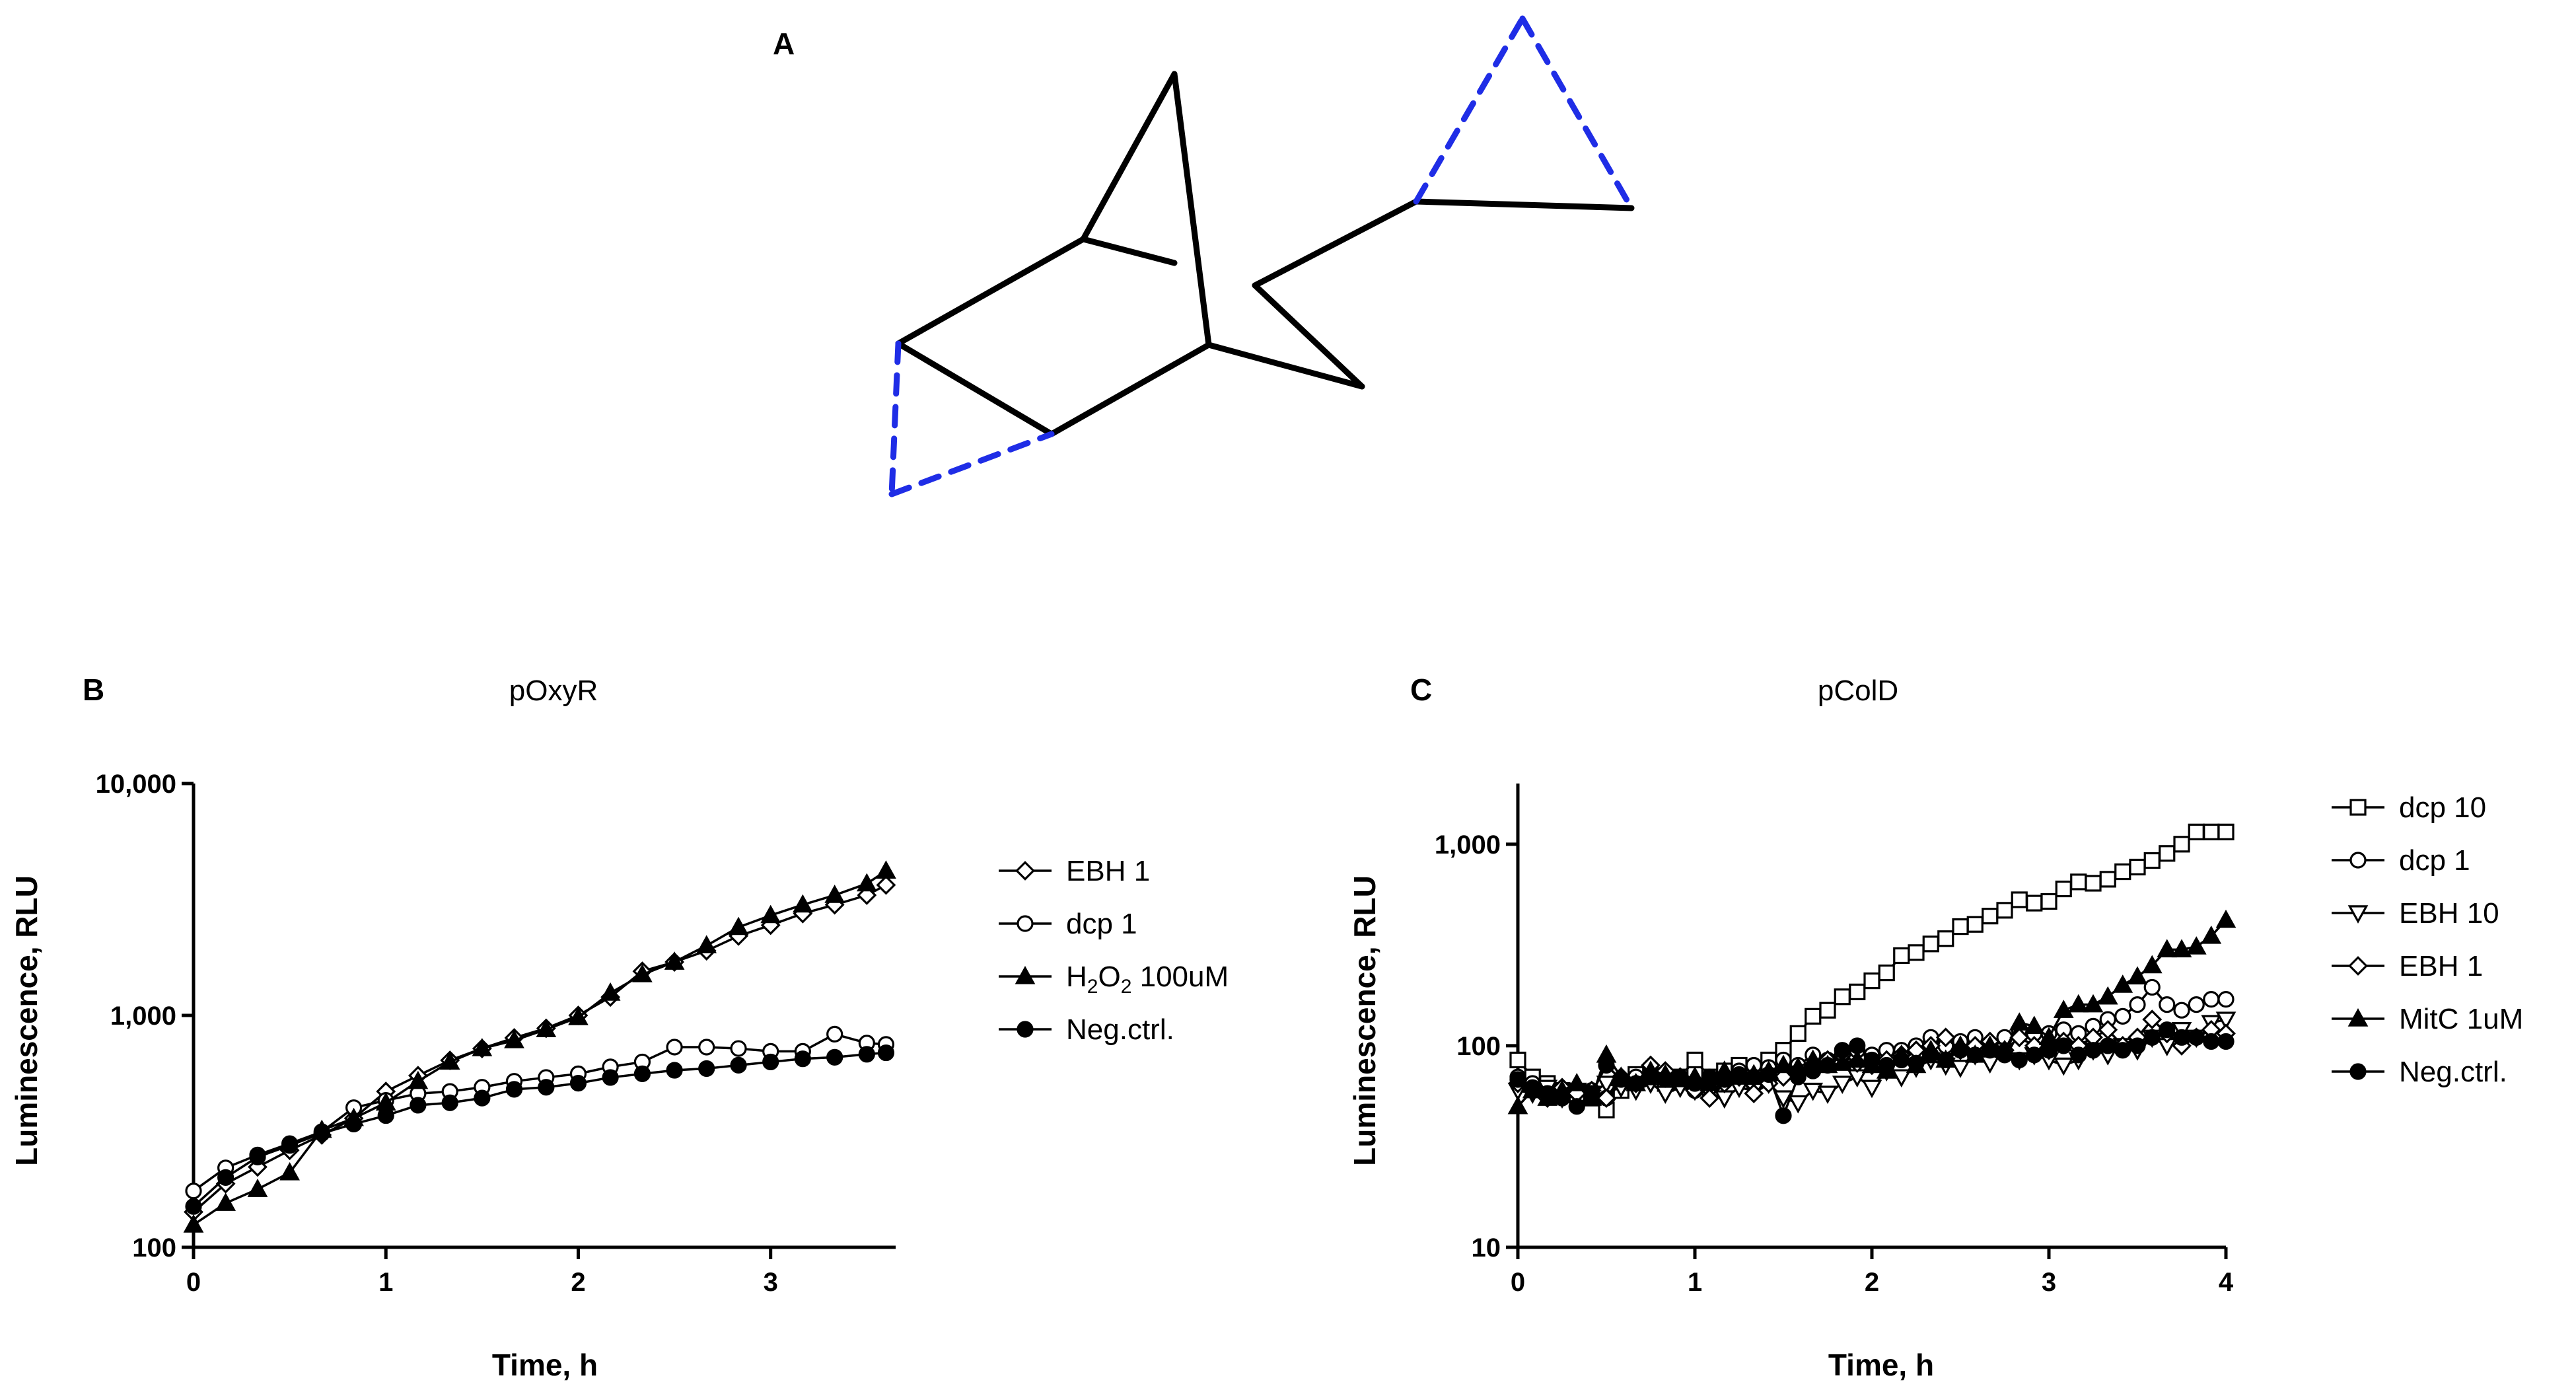  Describe the element at coordinates (136, 784) in the screenshot. I see `y-tick-label: 10,000` at that location.